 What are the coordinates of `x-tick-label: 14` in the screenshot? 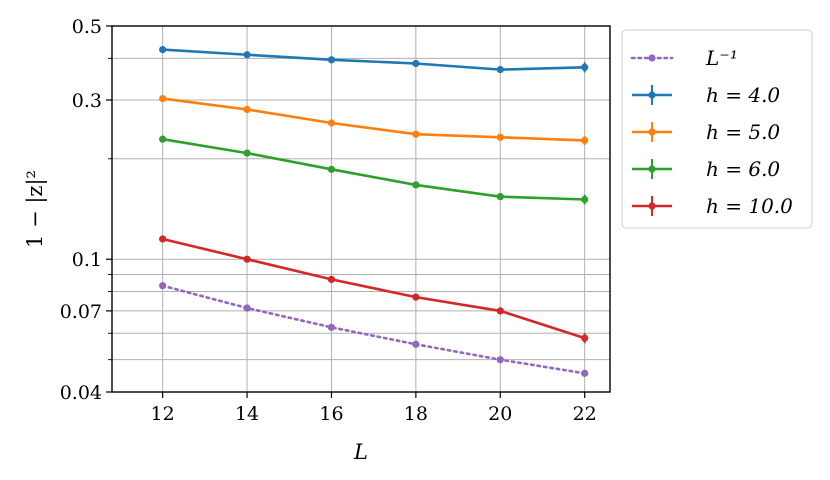 It's located at (247, 414).